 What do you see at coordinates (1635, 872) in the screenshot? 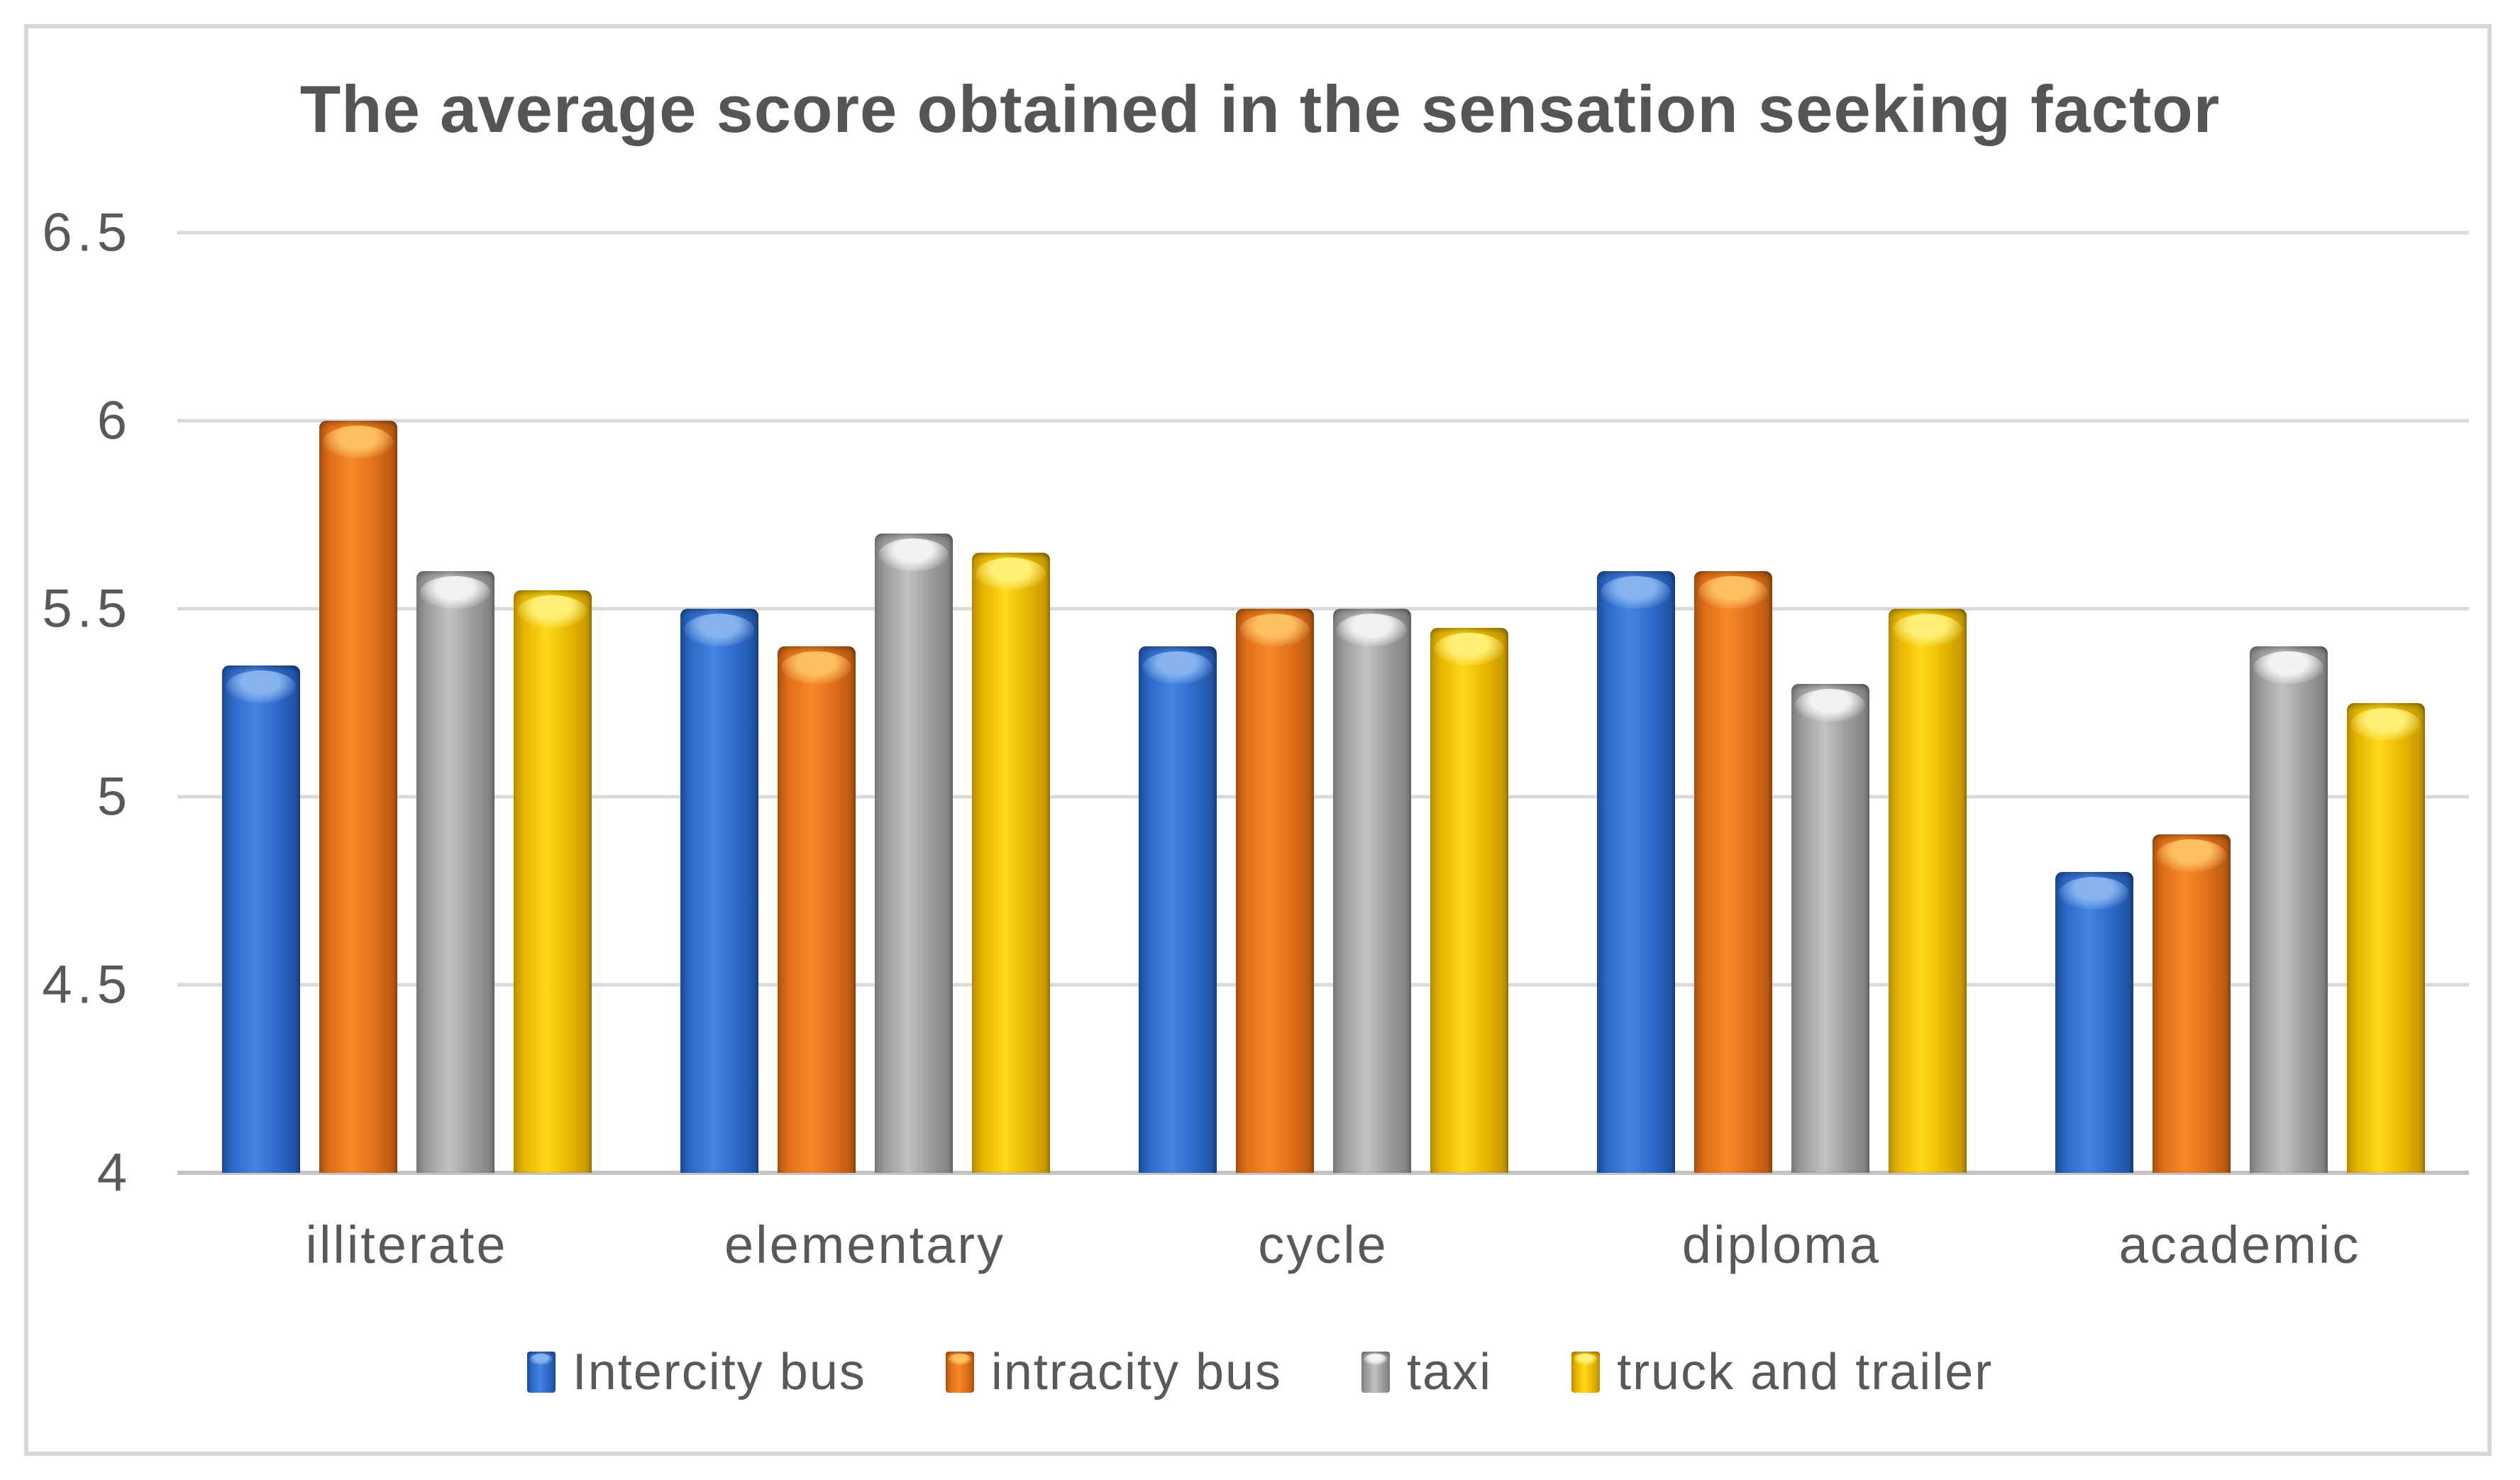
I see `bar-intercity-bus-diploma` at bounding box center [1635, 872].